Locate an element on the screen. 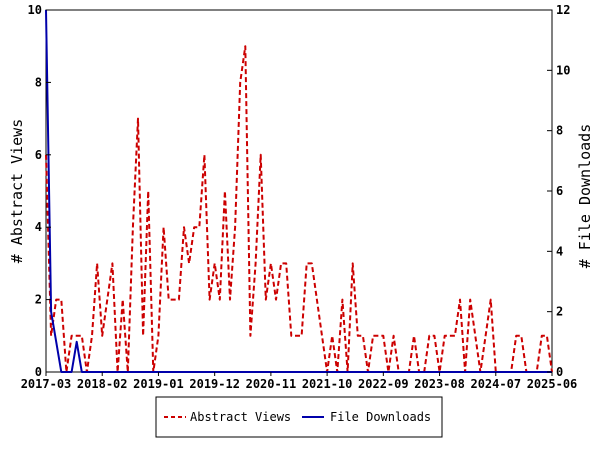  y2-tick-label: 10 is located at coordinates (563, 70).